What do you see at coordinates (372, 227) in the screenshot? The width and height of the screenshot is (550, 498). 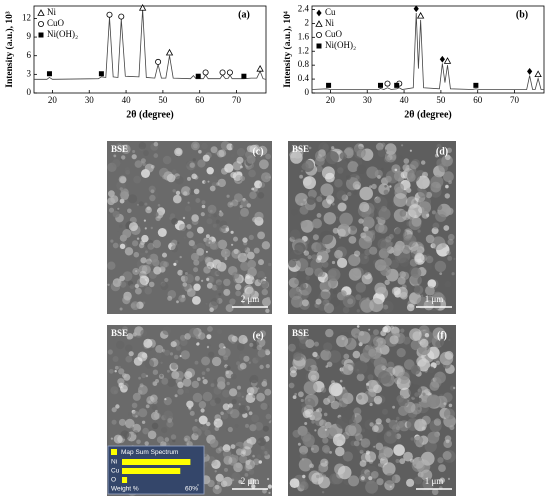 I see `sem-image` at bounding box center [372, 227].